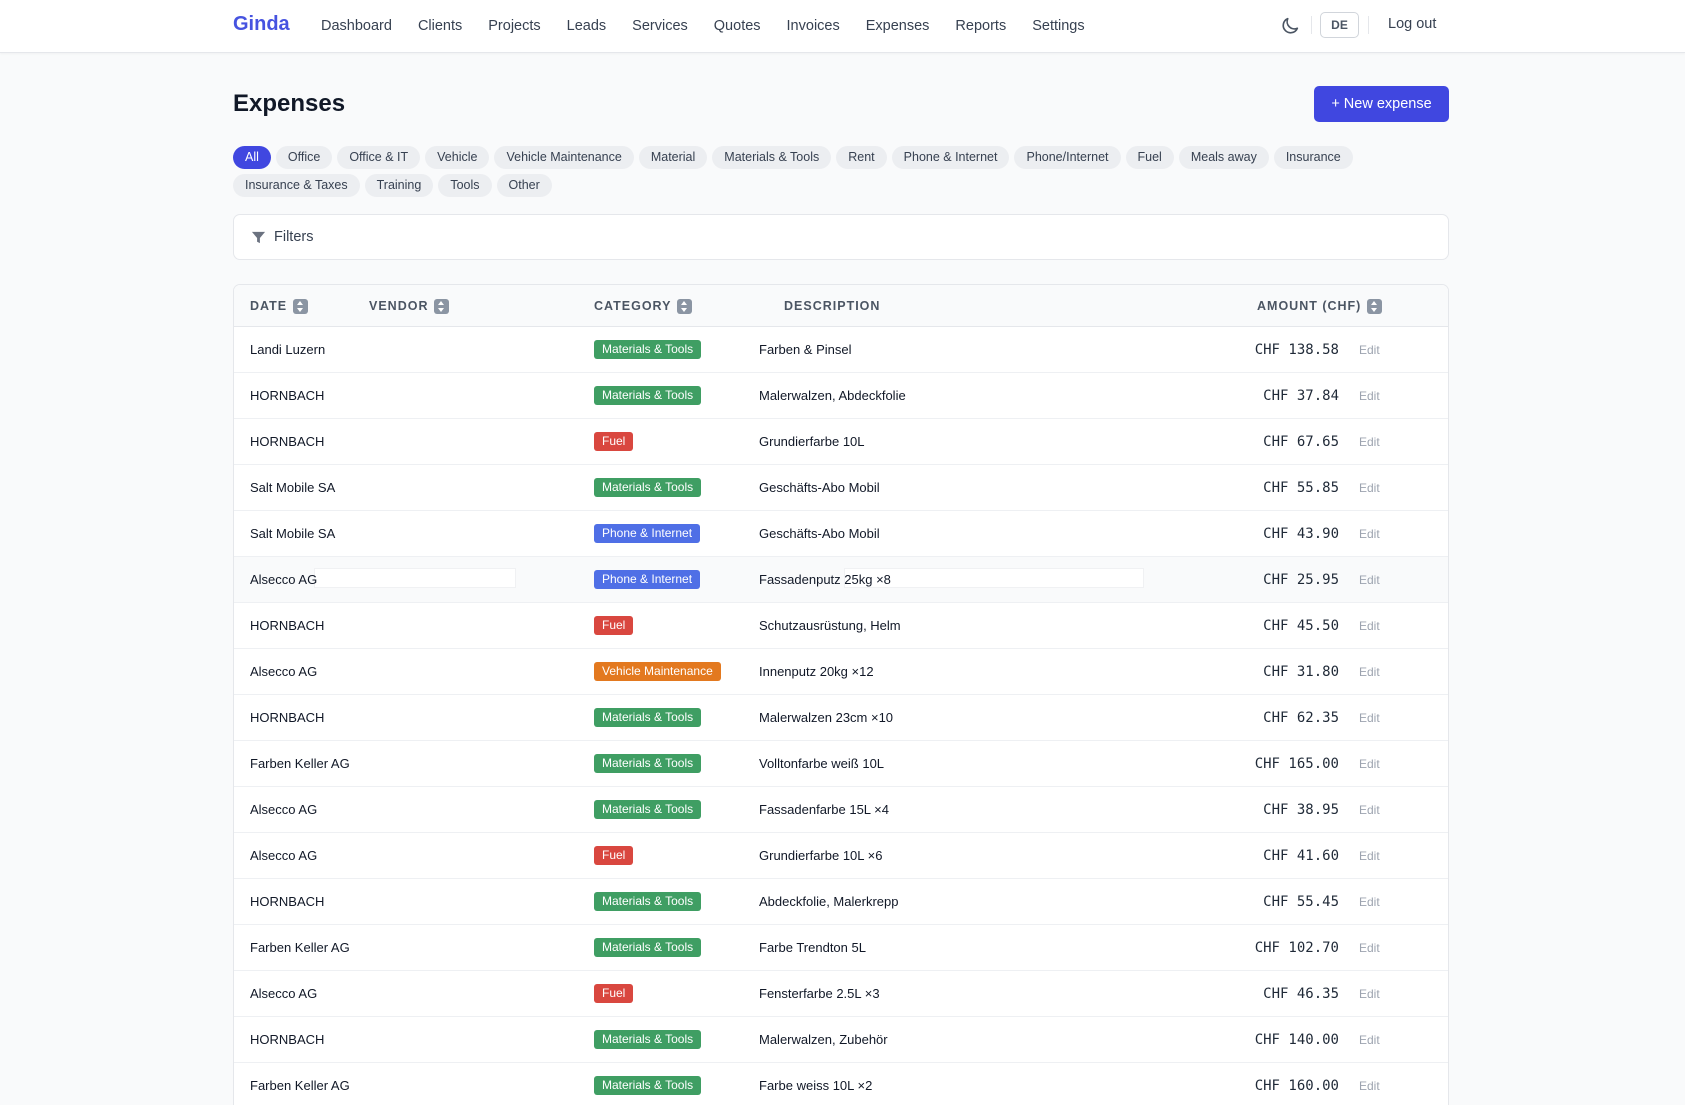  Describe the element at coordinates (440, 26) in the screenshot. I see `nav-clients: Clients` at that location.